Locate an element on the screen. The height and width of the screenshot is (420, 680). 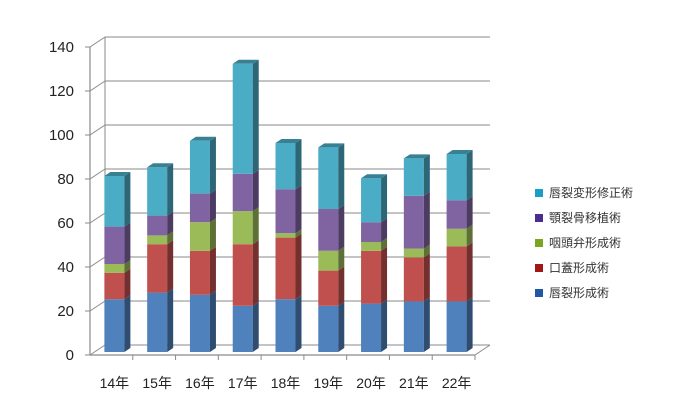
svg-text: 19年 is located at coordinates (328, 383).